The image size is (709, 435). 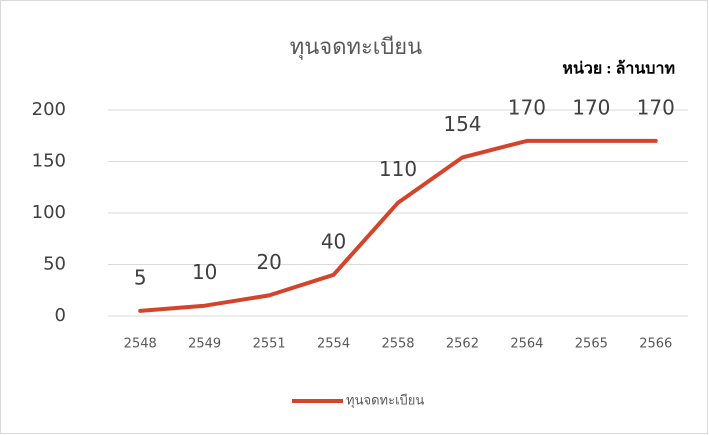 What do you see at coordinates (398, 169) in the screenshot?
I see `data-label: 110` at bounding box center [398, 169].